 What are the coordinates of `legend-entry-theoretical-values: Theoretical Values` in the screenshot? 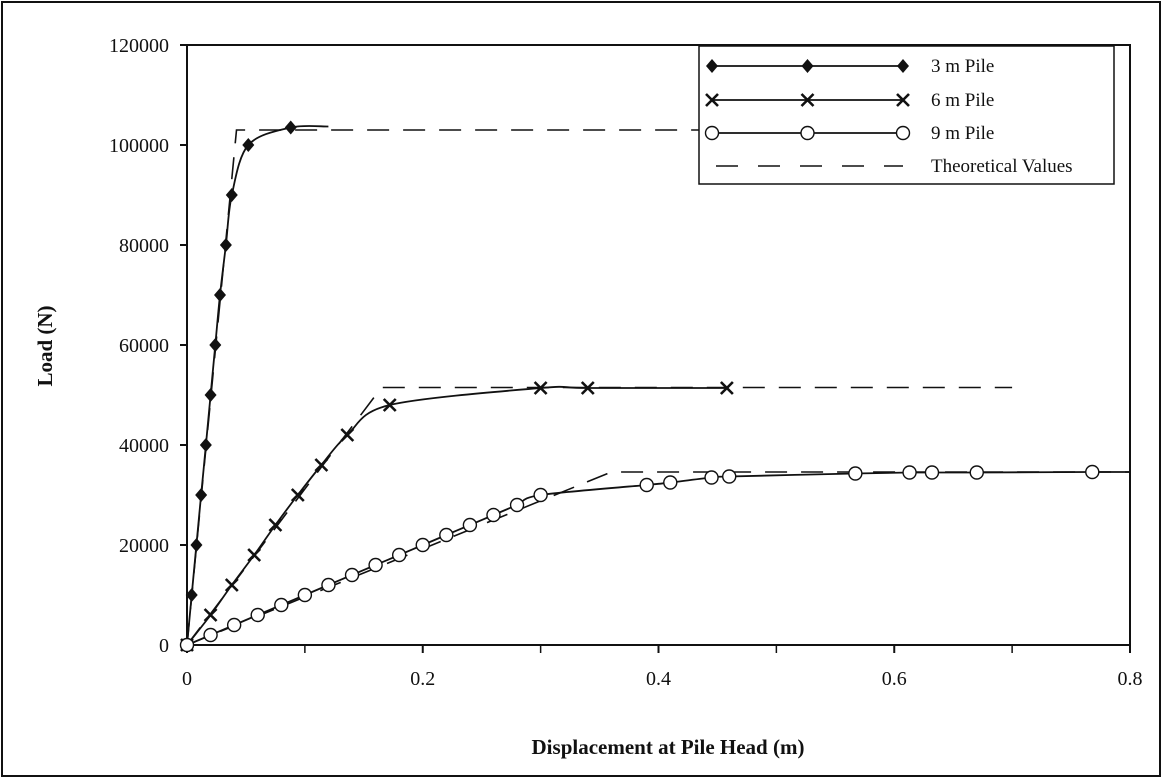 It's located at (894, 166).